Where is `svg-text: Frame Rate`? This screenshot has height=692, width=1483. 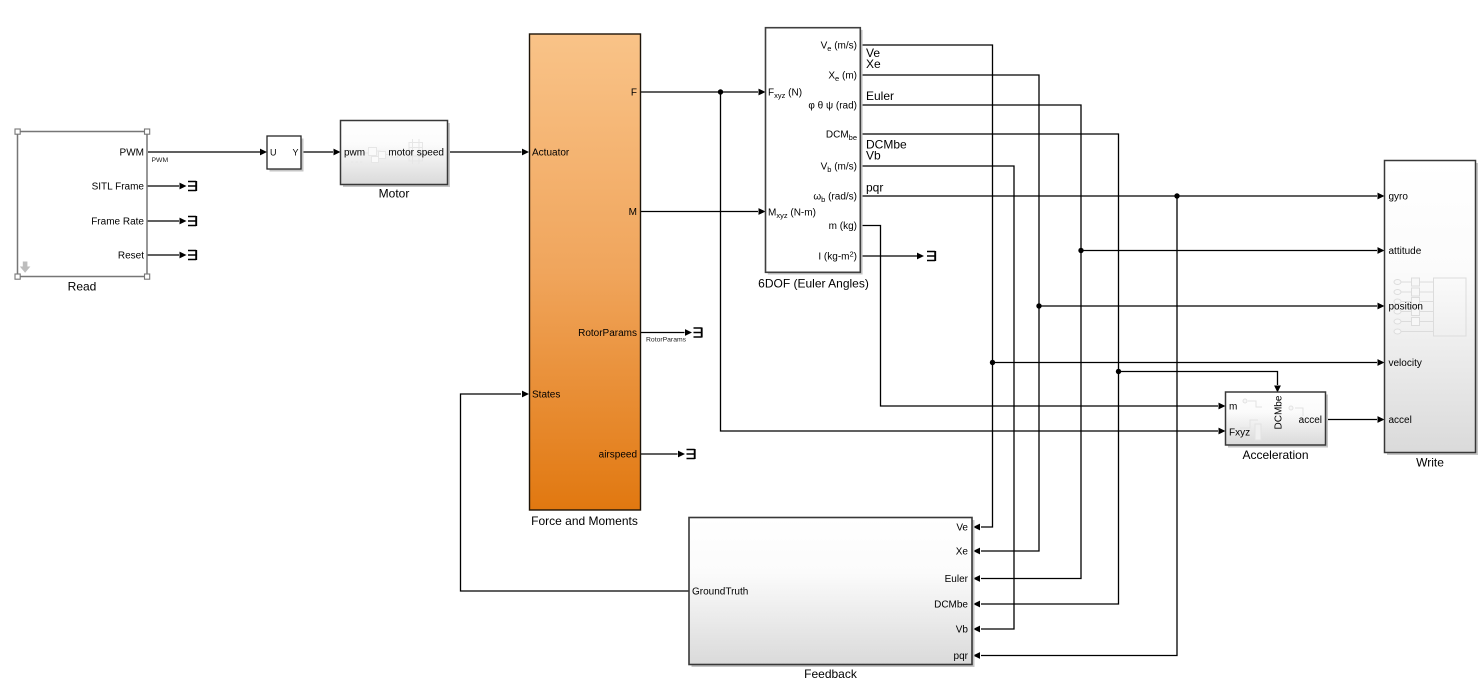 svg-text: Frame Rate is located at coordinates (117, 222).